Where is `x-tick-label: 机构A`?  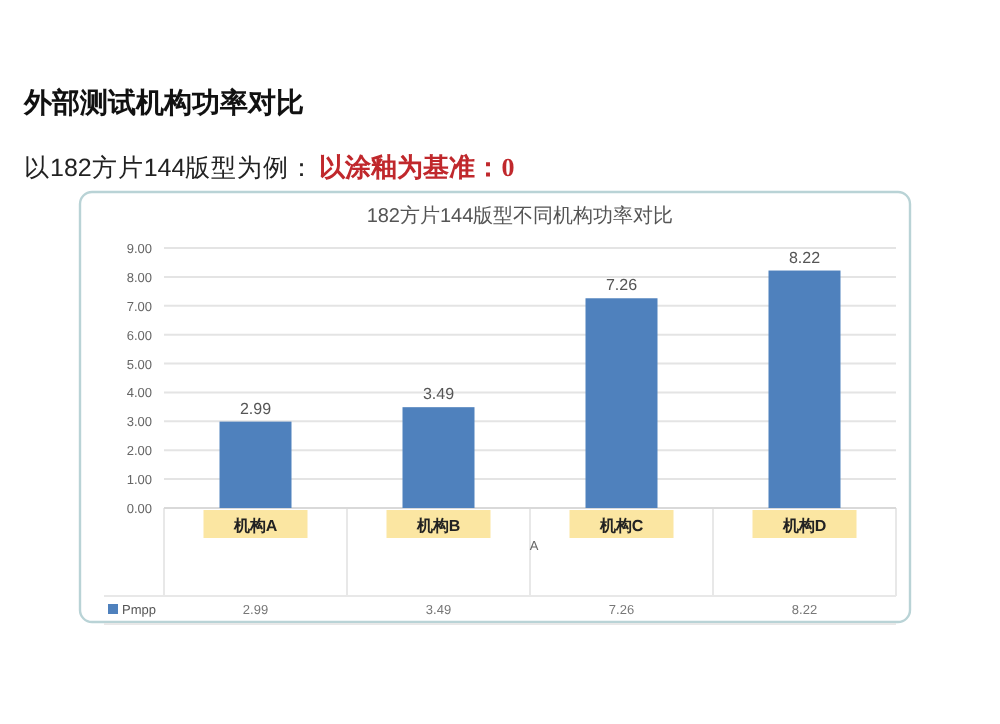
x-tick-label: 机构A is located at coordinates (254, 526).